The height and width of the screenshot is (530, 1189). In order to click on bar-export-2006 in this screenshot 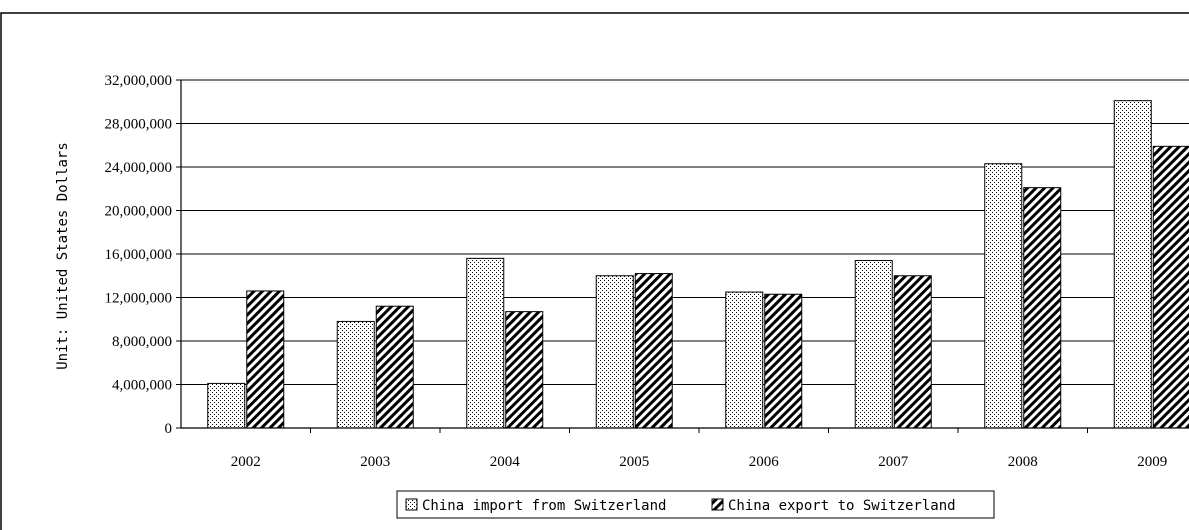, I will do `click(783, 361)`.